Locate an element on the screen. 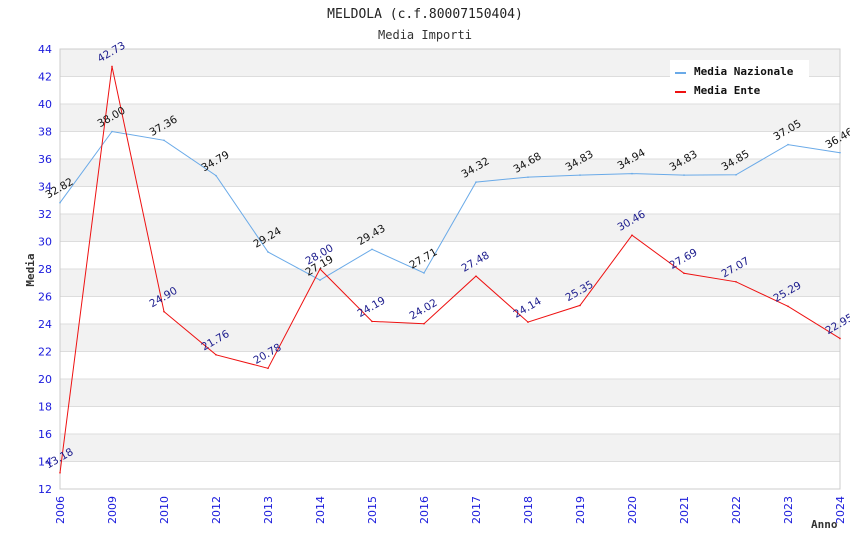  y-tick-label: 28 is located at coordinates (45, 269).